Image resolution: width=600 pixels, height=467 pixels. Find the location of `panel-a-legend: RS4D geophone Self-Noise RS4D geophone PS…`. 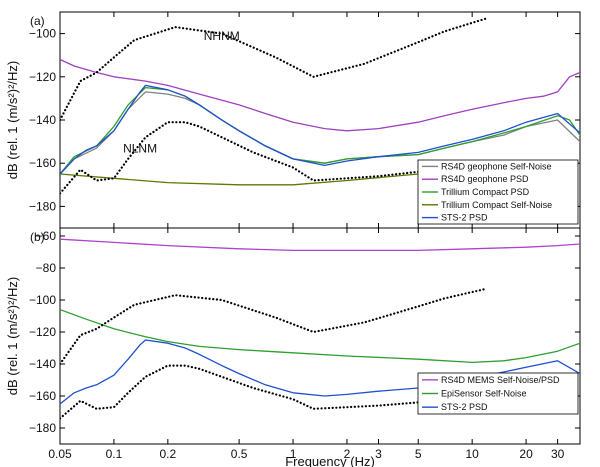

panel-a-legend: RS4D geophone Self-Noise RS4D geophone PS… is located at coordinates (498, 192).